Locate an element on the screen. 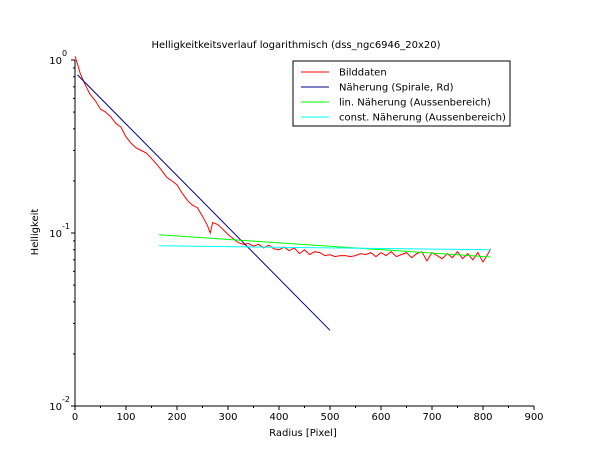 Image resolution: width=610 pixels, height=460 pixels. legend-label-1: Näherung (Spirale, Rd) is located at coordinates (396, 88).